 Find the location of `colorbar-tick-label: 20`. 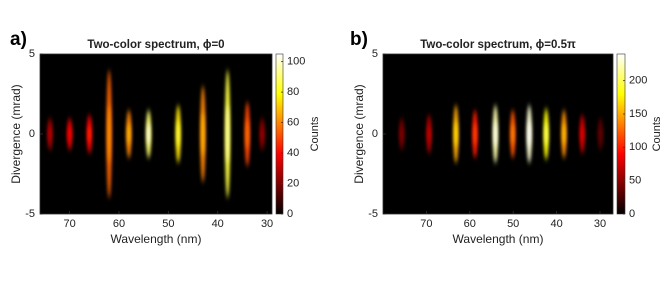

colorbar-tick-label: 20 is located at coordinates (293, 183).